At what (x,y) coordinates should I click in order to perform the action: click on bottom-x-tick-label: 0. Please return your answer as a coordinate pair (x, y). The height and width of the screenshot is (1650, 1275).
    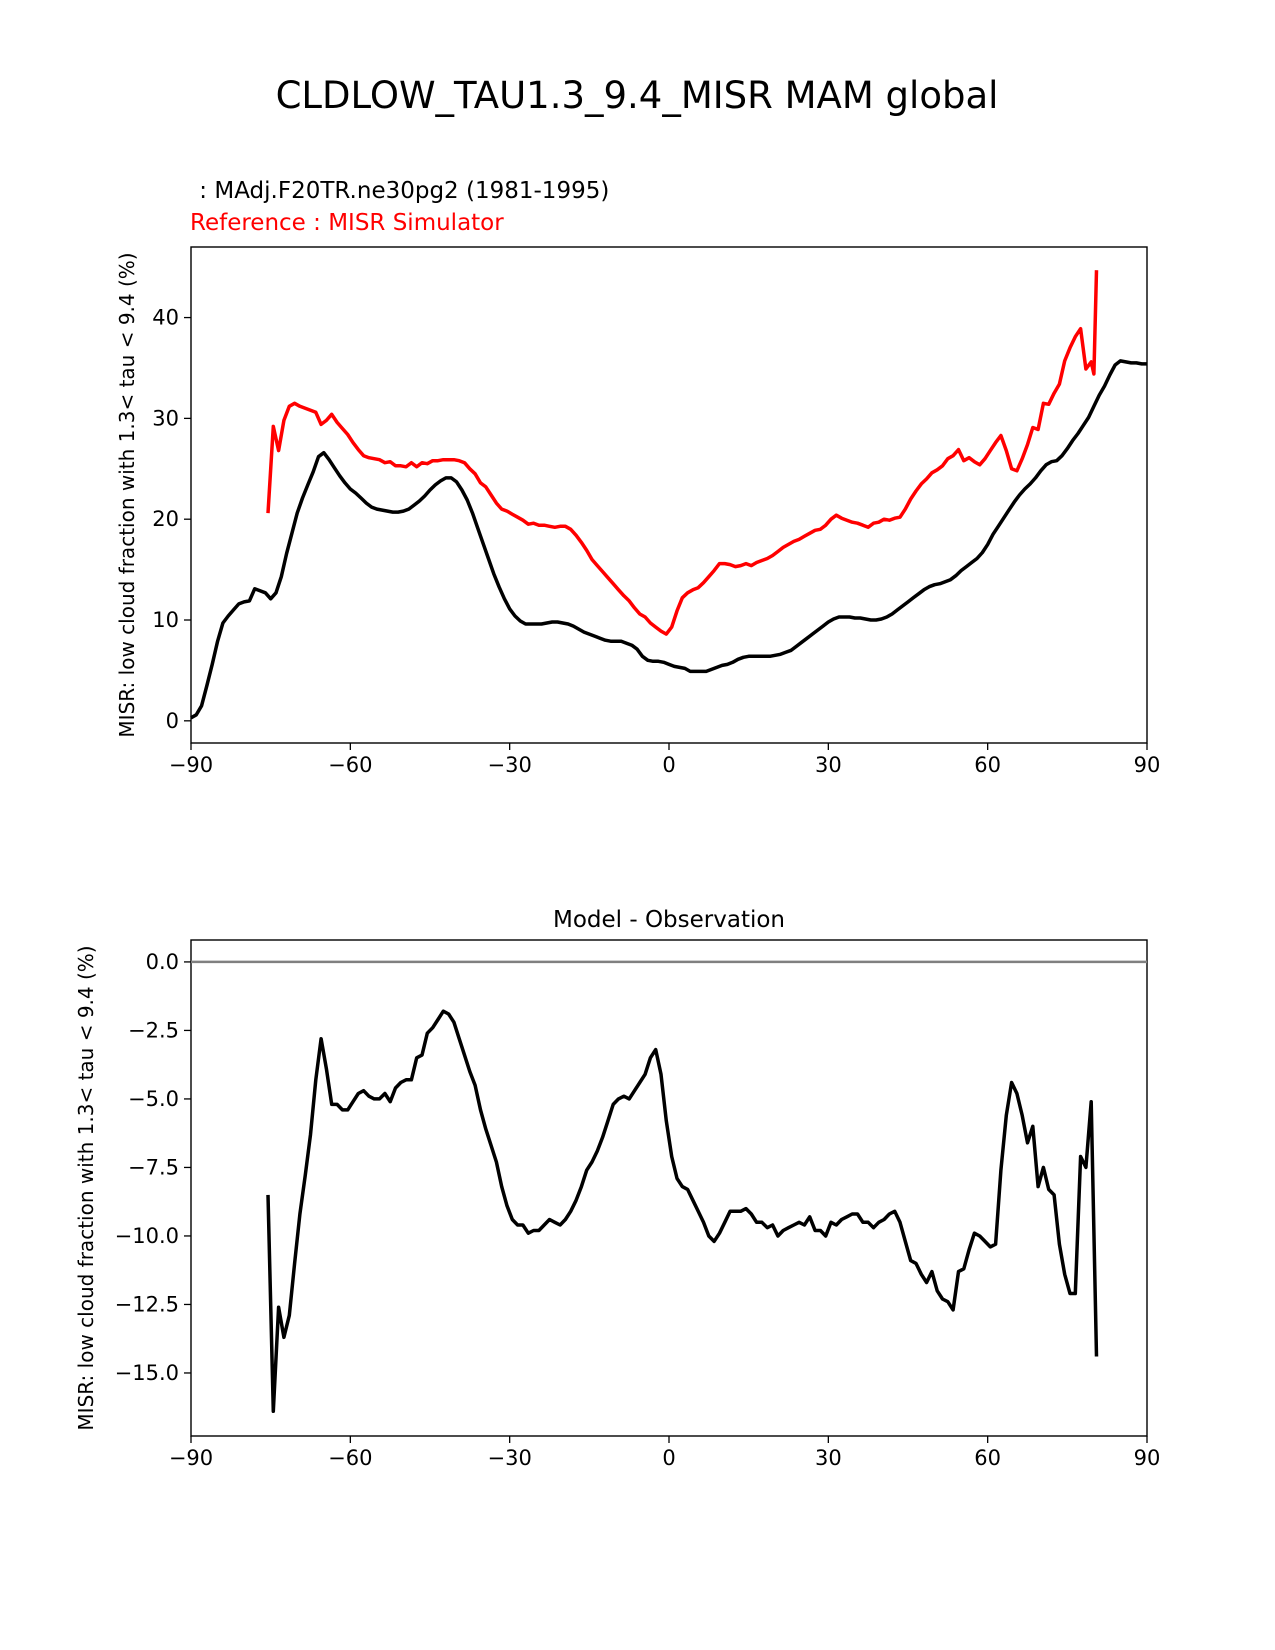
    Looking at the image, I should click on (668, 1458).